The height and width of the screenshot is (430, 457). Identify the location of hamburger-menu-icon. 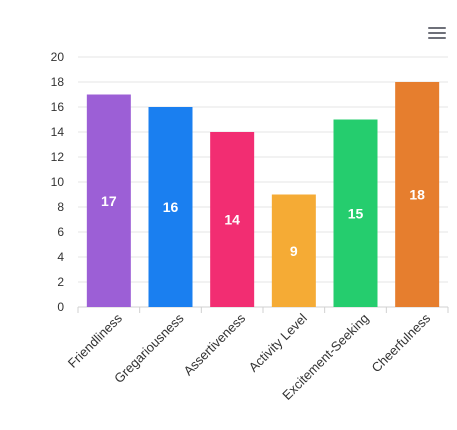
(437, 33).